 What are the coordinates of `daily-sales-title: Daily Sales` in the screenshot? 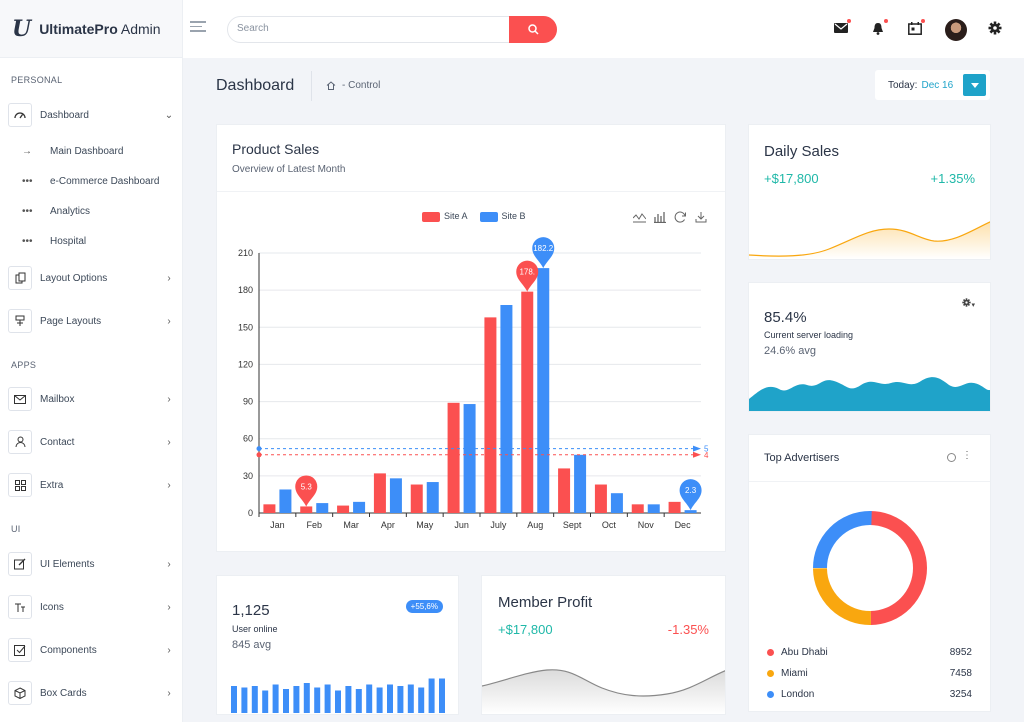 It's located at (802, 151).